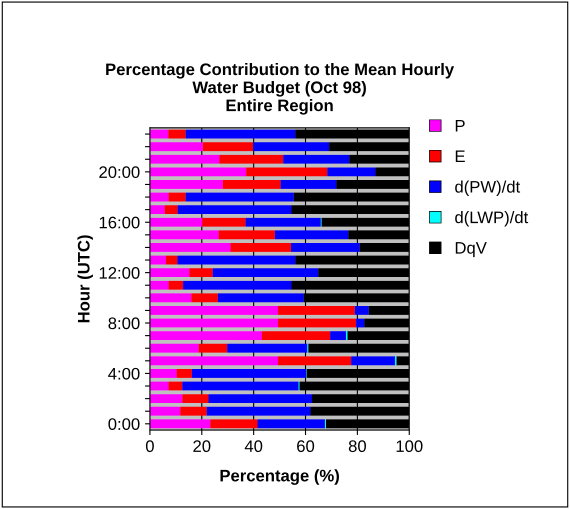 This screenshot has height=509, width=570. What do you see at coordinates (487, 188) in the screenshot?
I see `legend-label: d(PW)/dt` at bounding box center [487, 188].